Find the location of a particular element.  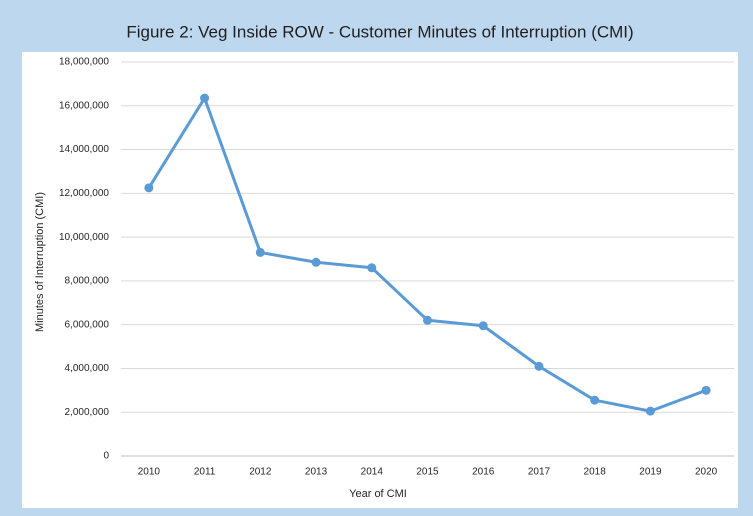

y-tick-label: 0 is located at coordinates (106, 456).